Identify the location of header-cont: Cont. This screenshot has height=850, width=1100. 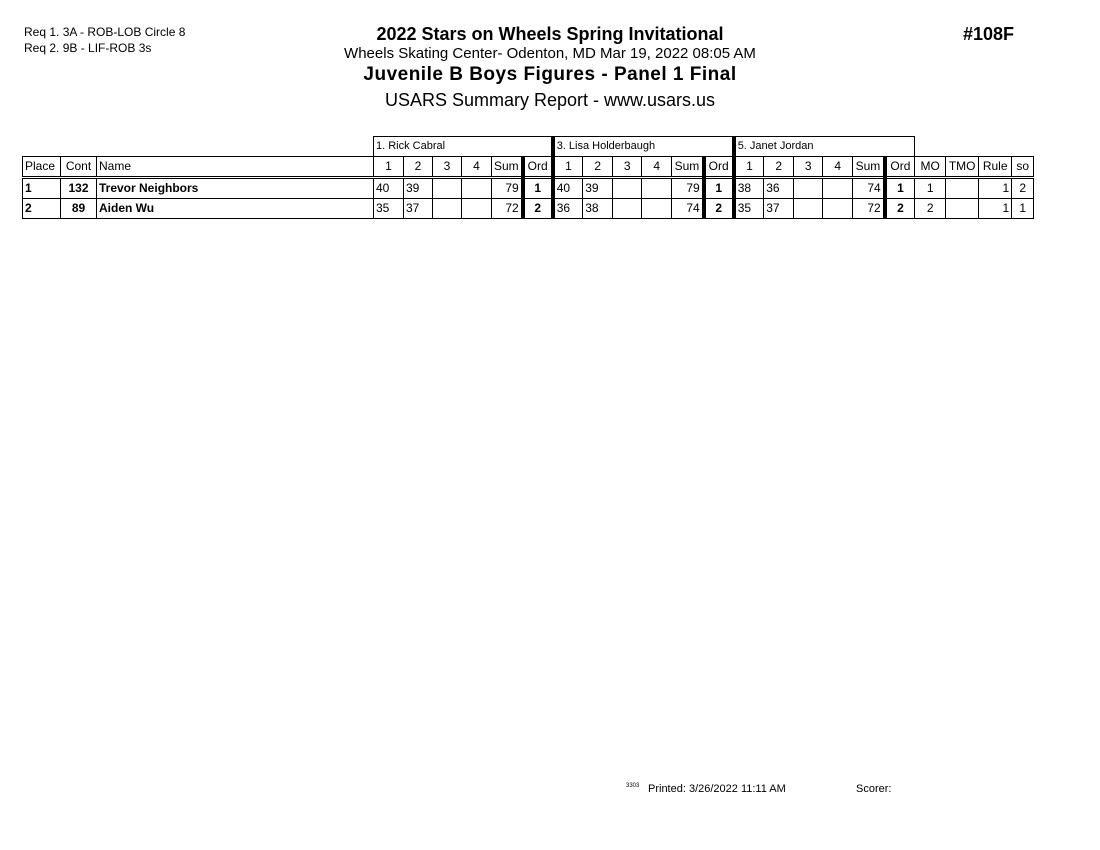
(78, 167).